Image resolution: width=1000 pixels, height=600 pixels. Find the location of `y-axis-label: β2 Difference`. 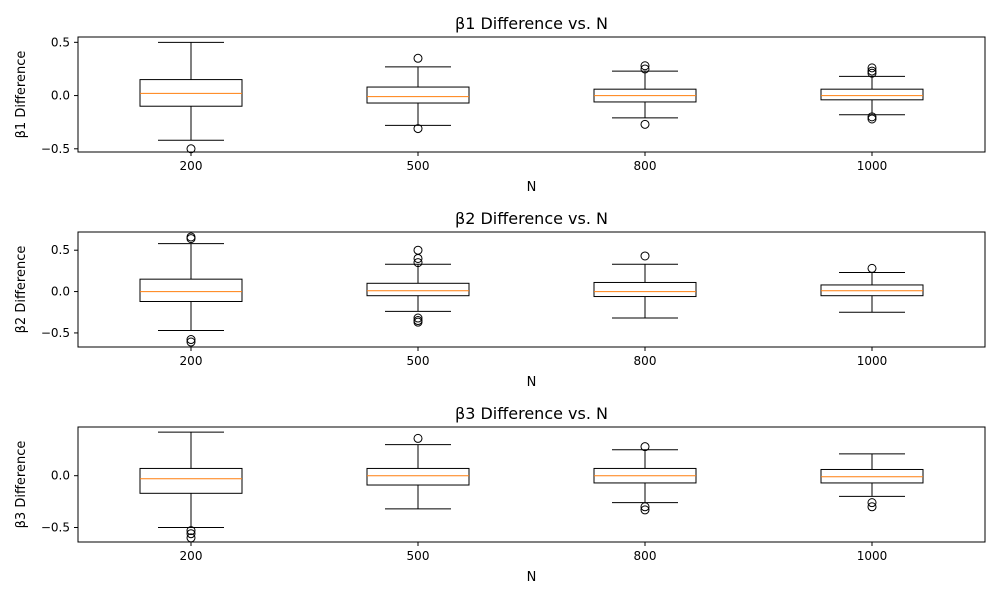

y-axis-label: β2 Difference is located at coordinates (21, 290).